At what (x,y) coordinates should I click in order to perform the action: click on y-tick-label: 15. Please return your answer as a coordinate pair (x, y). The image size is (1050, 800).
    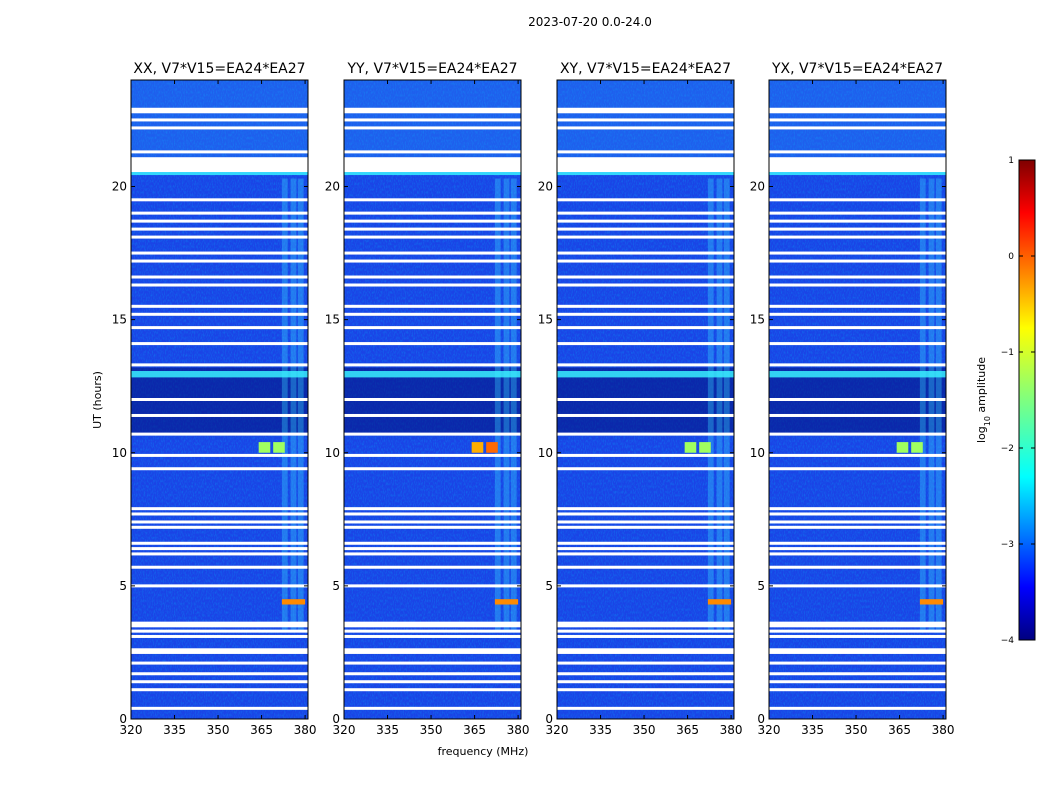
    Looking at the image, I should click on (757, 320).